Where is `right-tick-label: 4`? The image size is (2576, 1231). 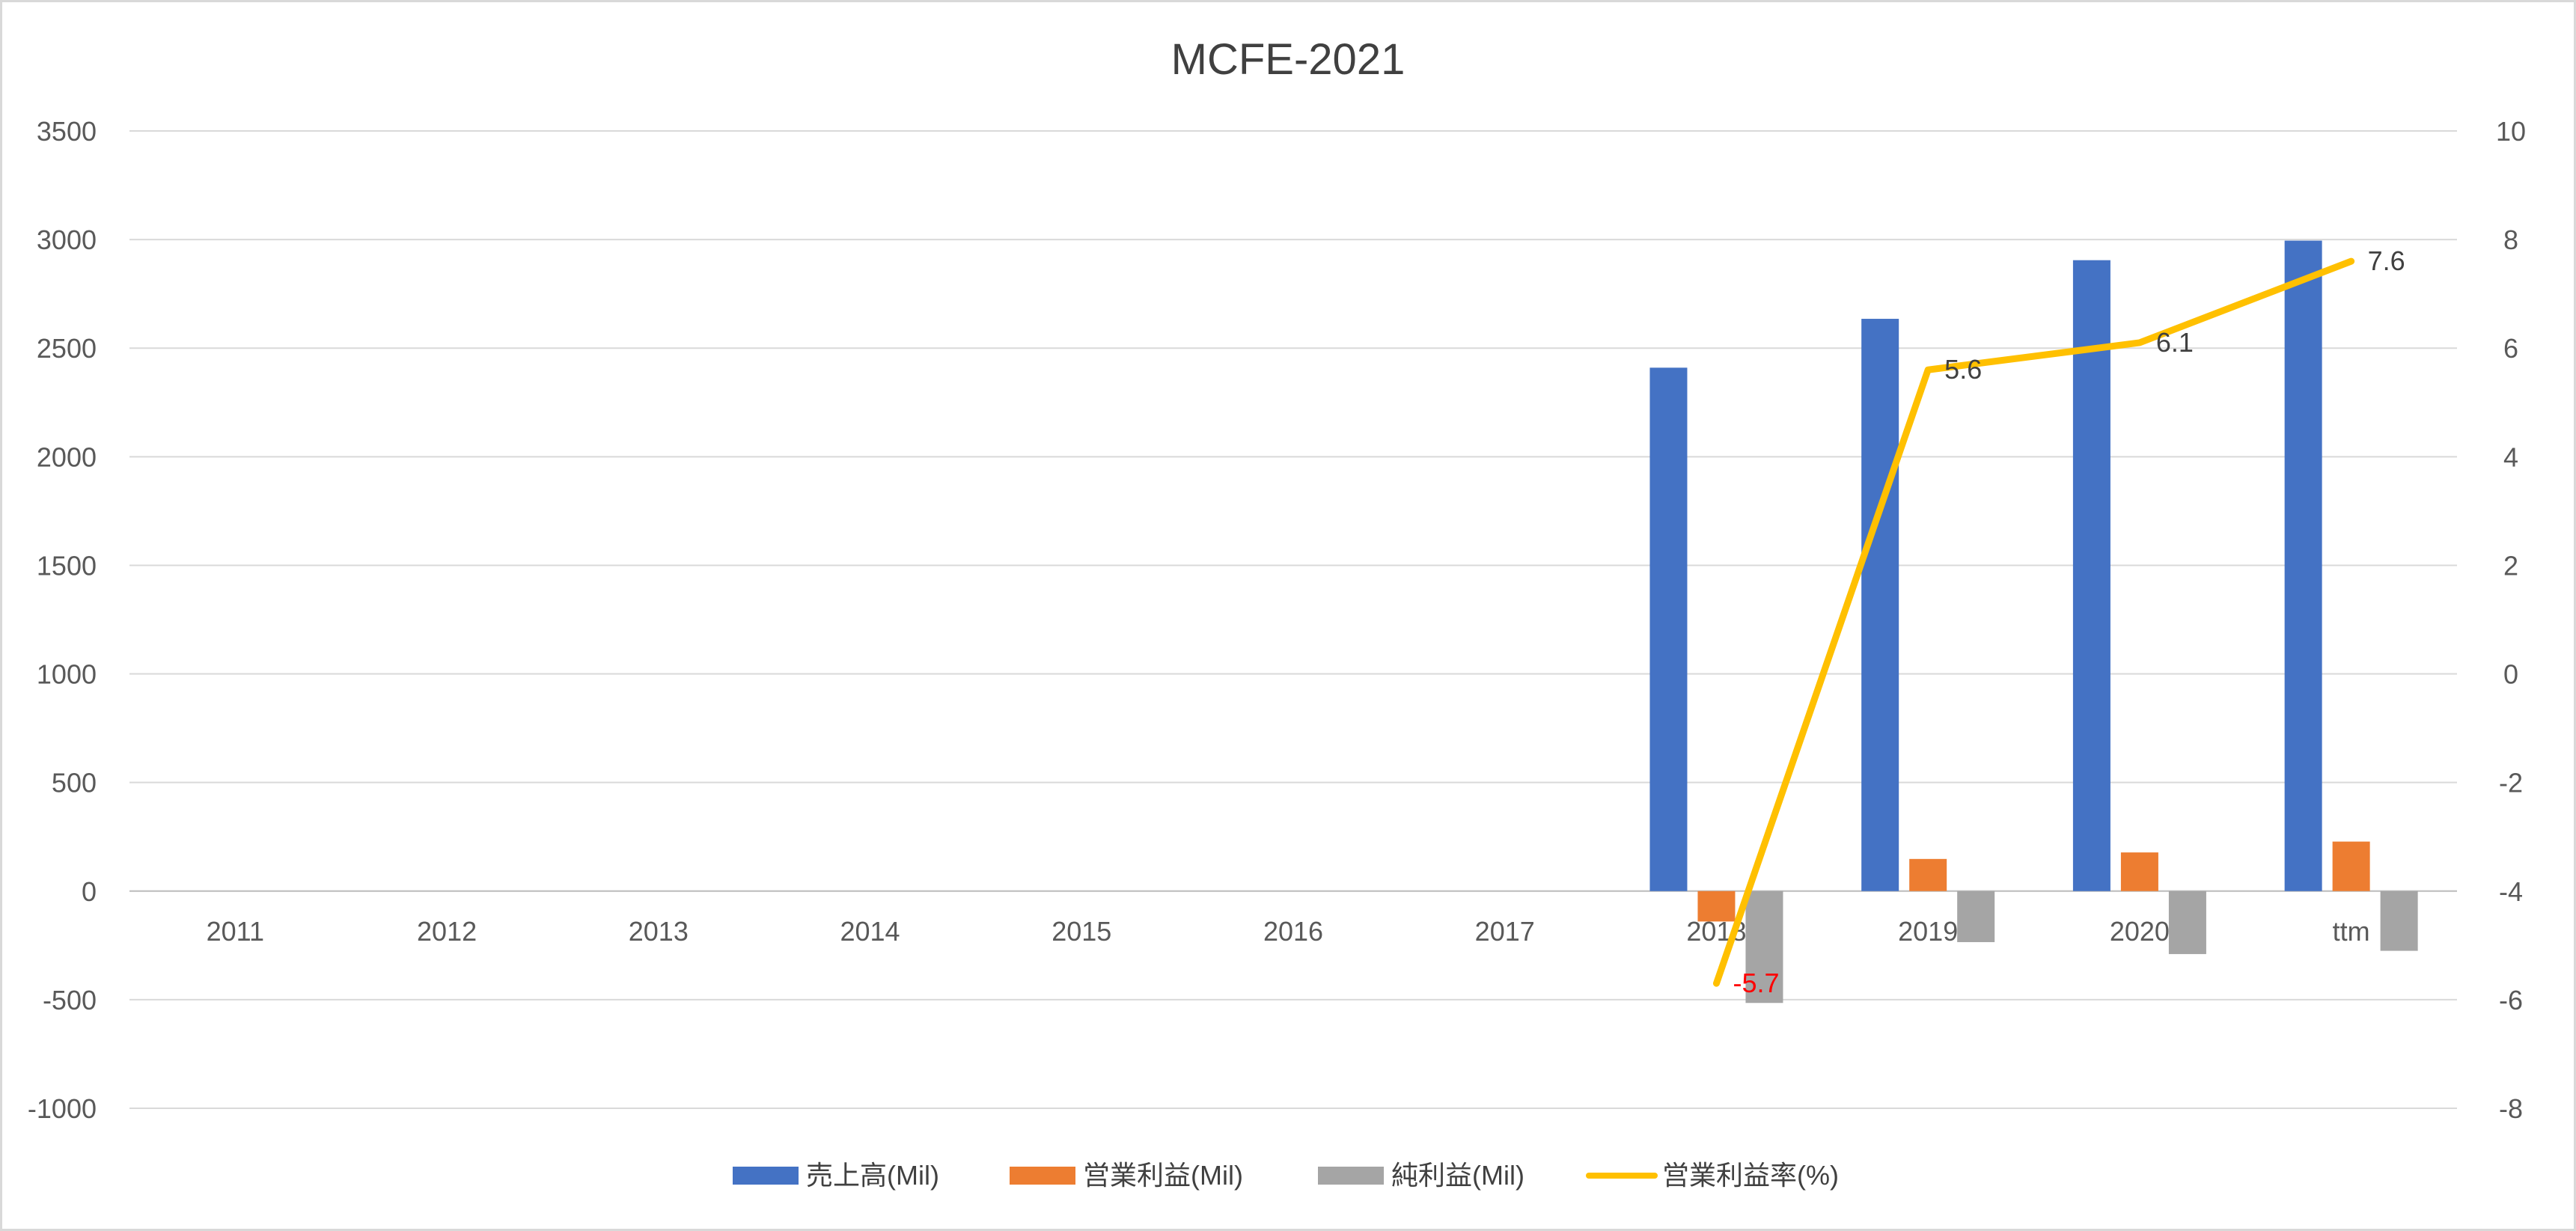 right-tick-label: 4 is located at coordinates (2510, 457).